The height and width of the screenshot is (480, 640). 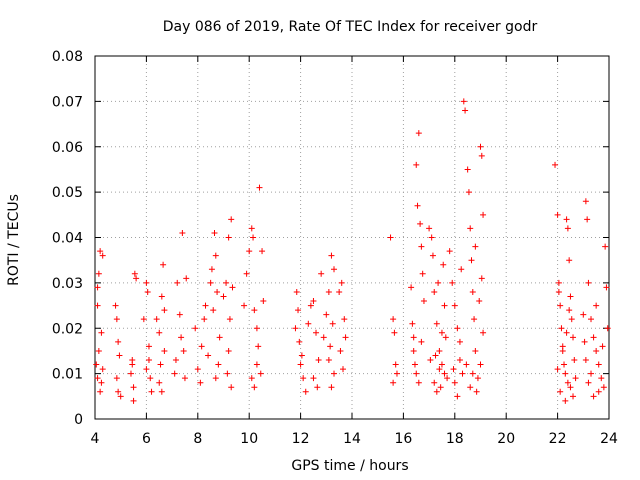 I want to click on x-tick-label: 4, so click(x=95, y=439).